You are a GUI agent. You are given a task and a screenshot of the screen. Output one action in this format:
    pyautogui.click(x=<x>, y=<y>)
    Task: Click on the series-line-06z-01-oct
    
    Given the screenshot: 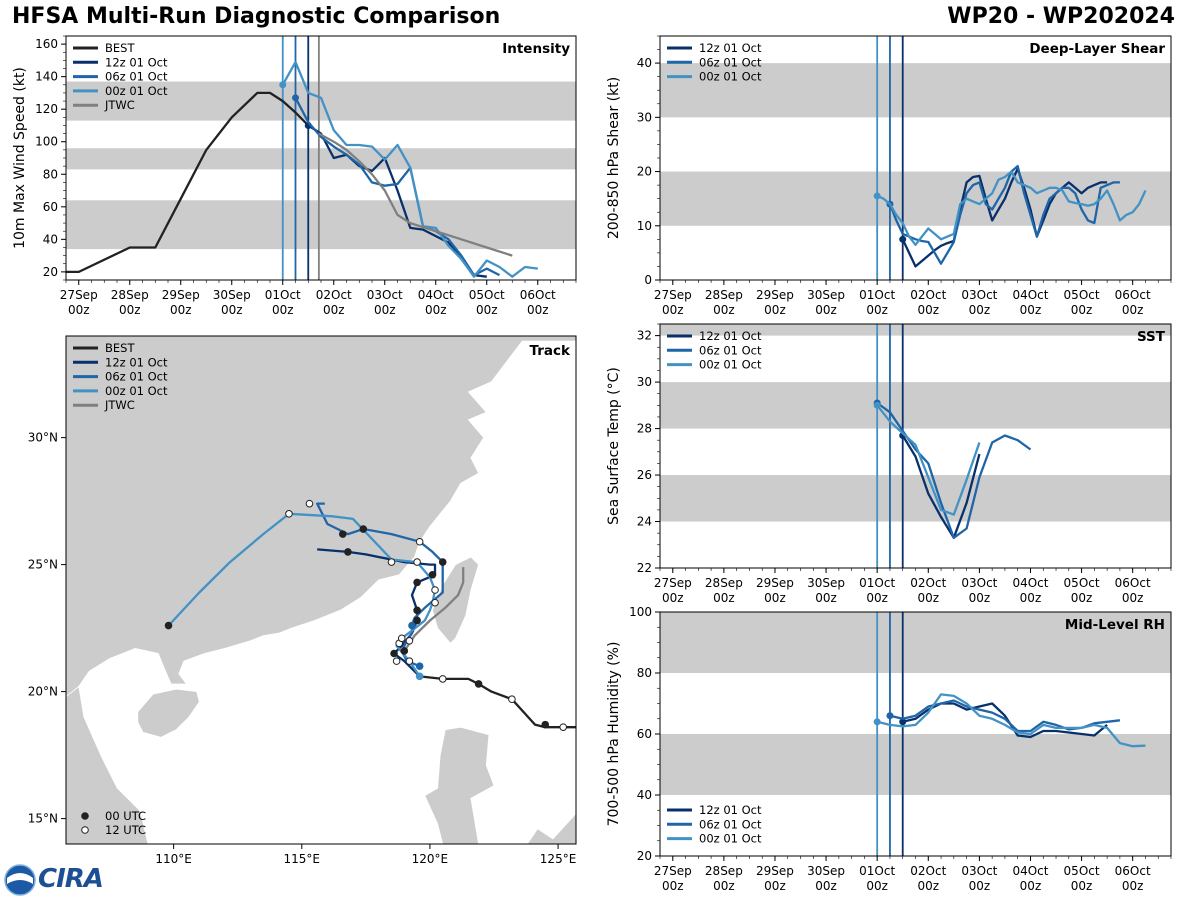 What is the action you would take?
    pyautogui.click(x=954, y=470)
    